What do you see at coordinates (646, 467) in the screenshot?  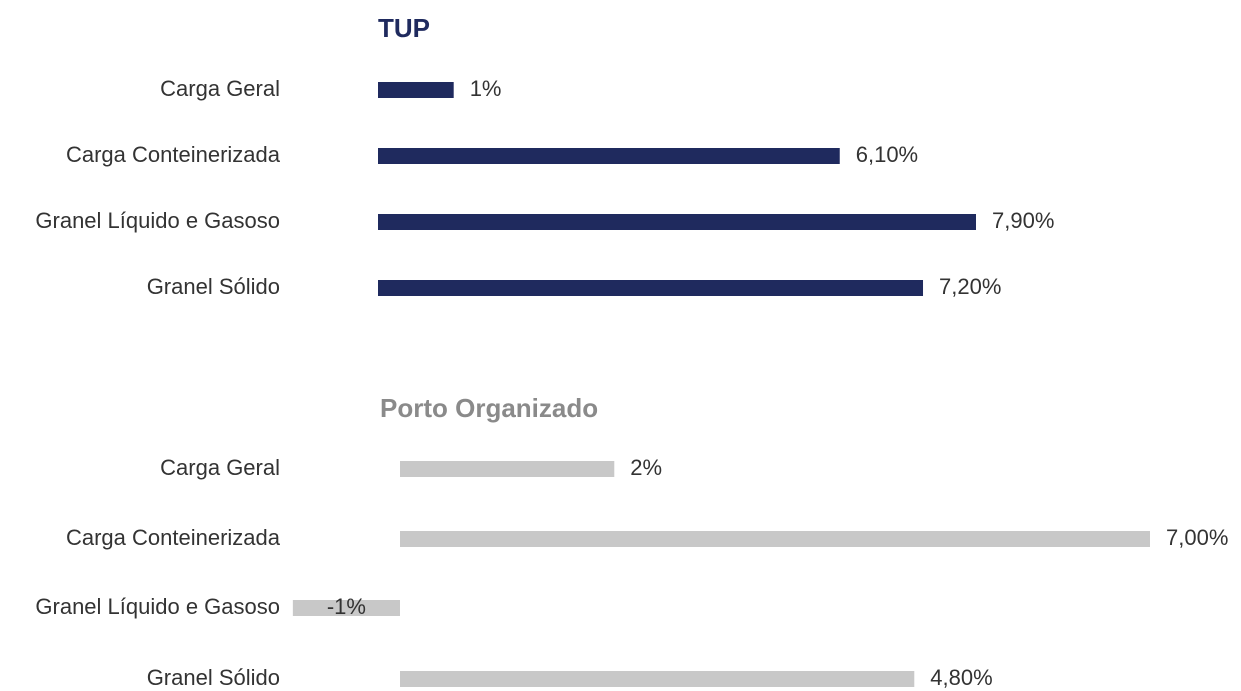 I see `value-label: 2%` at bounding box center [646, 467].